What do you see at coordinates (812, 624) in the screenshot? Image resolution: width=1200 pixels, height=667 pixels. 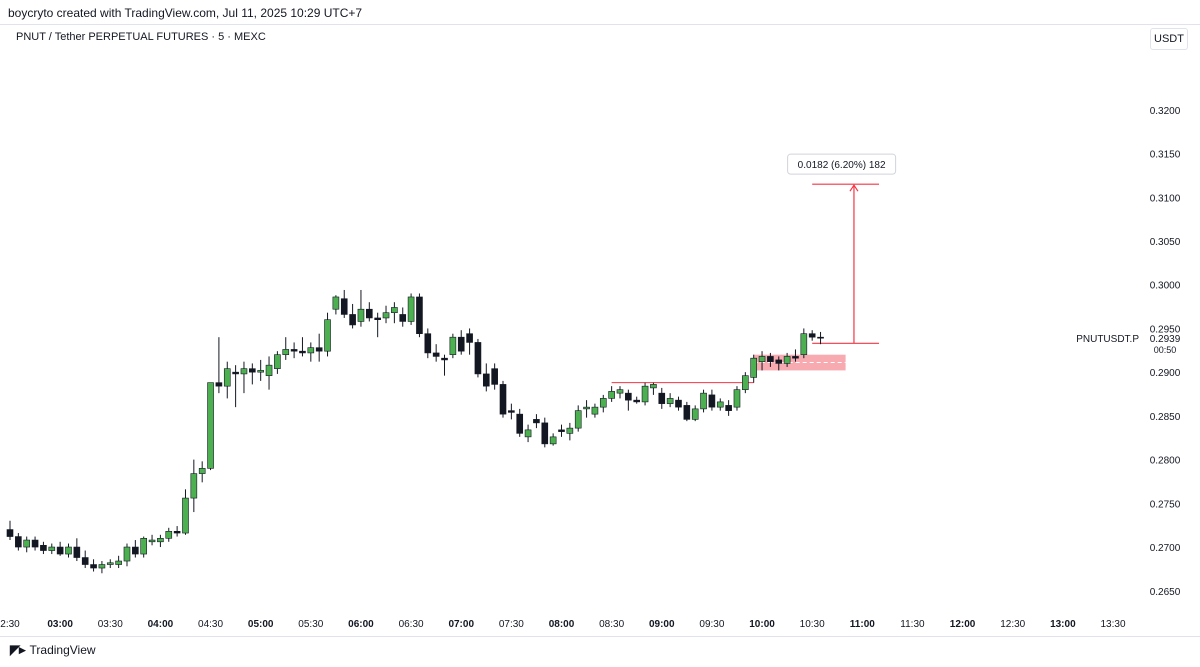 I see `time-tick-label: 10:30` at bounding box center [812, 624].